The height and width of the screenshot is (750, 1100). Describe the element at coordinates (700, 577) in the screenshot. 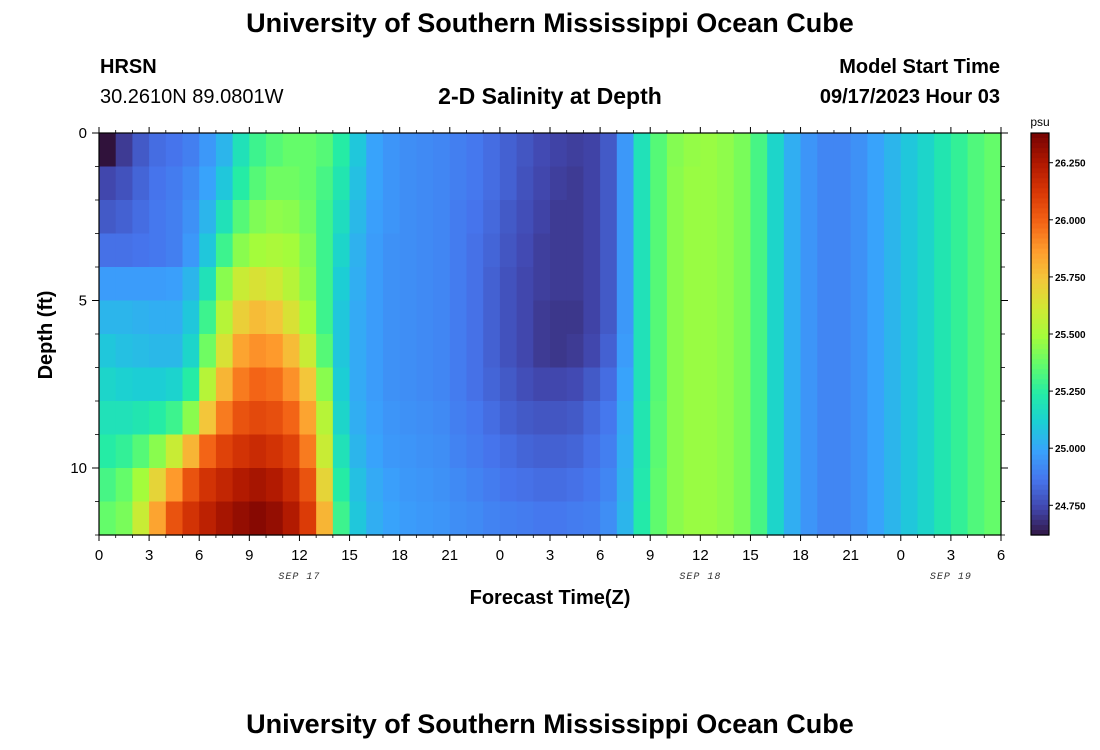

I see `date-label: SEP 18` at that location.